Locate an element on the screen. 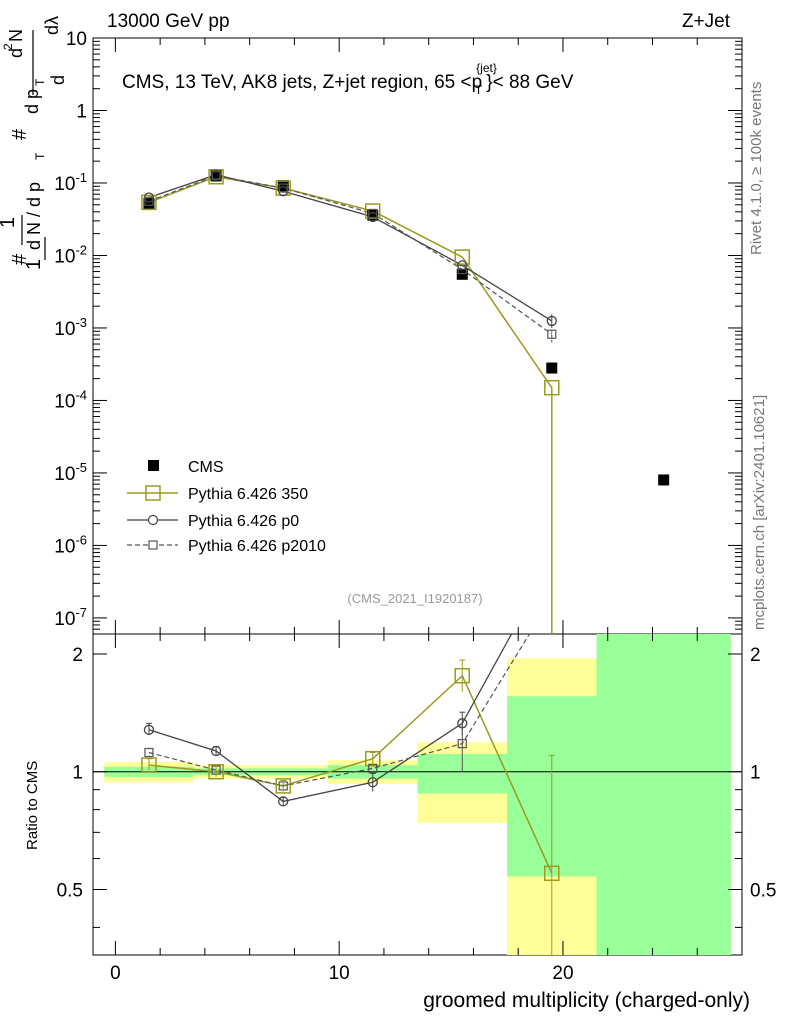 The image size is (786, 1024). main-ytick-label: 10⁻³ is located at coordinates (70, 327).